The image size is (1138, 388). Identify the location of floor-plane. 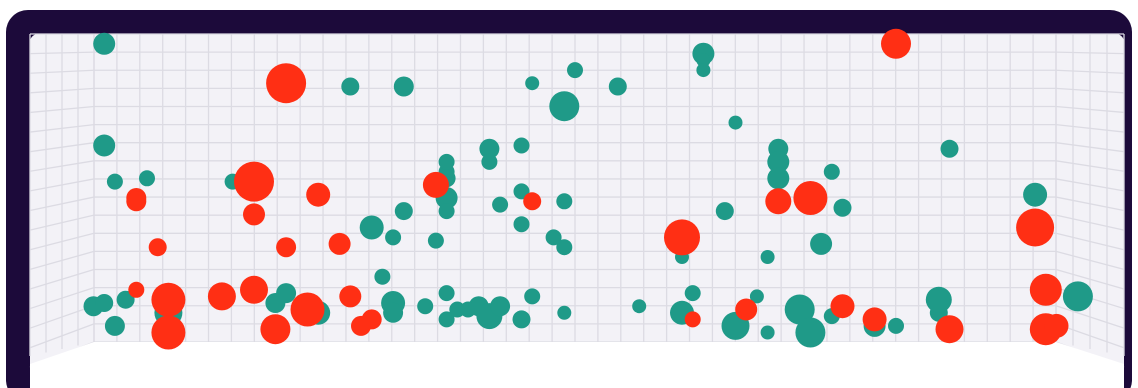
(577, 365).